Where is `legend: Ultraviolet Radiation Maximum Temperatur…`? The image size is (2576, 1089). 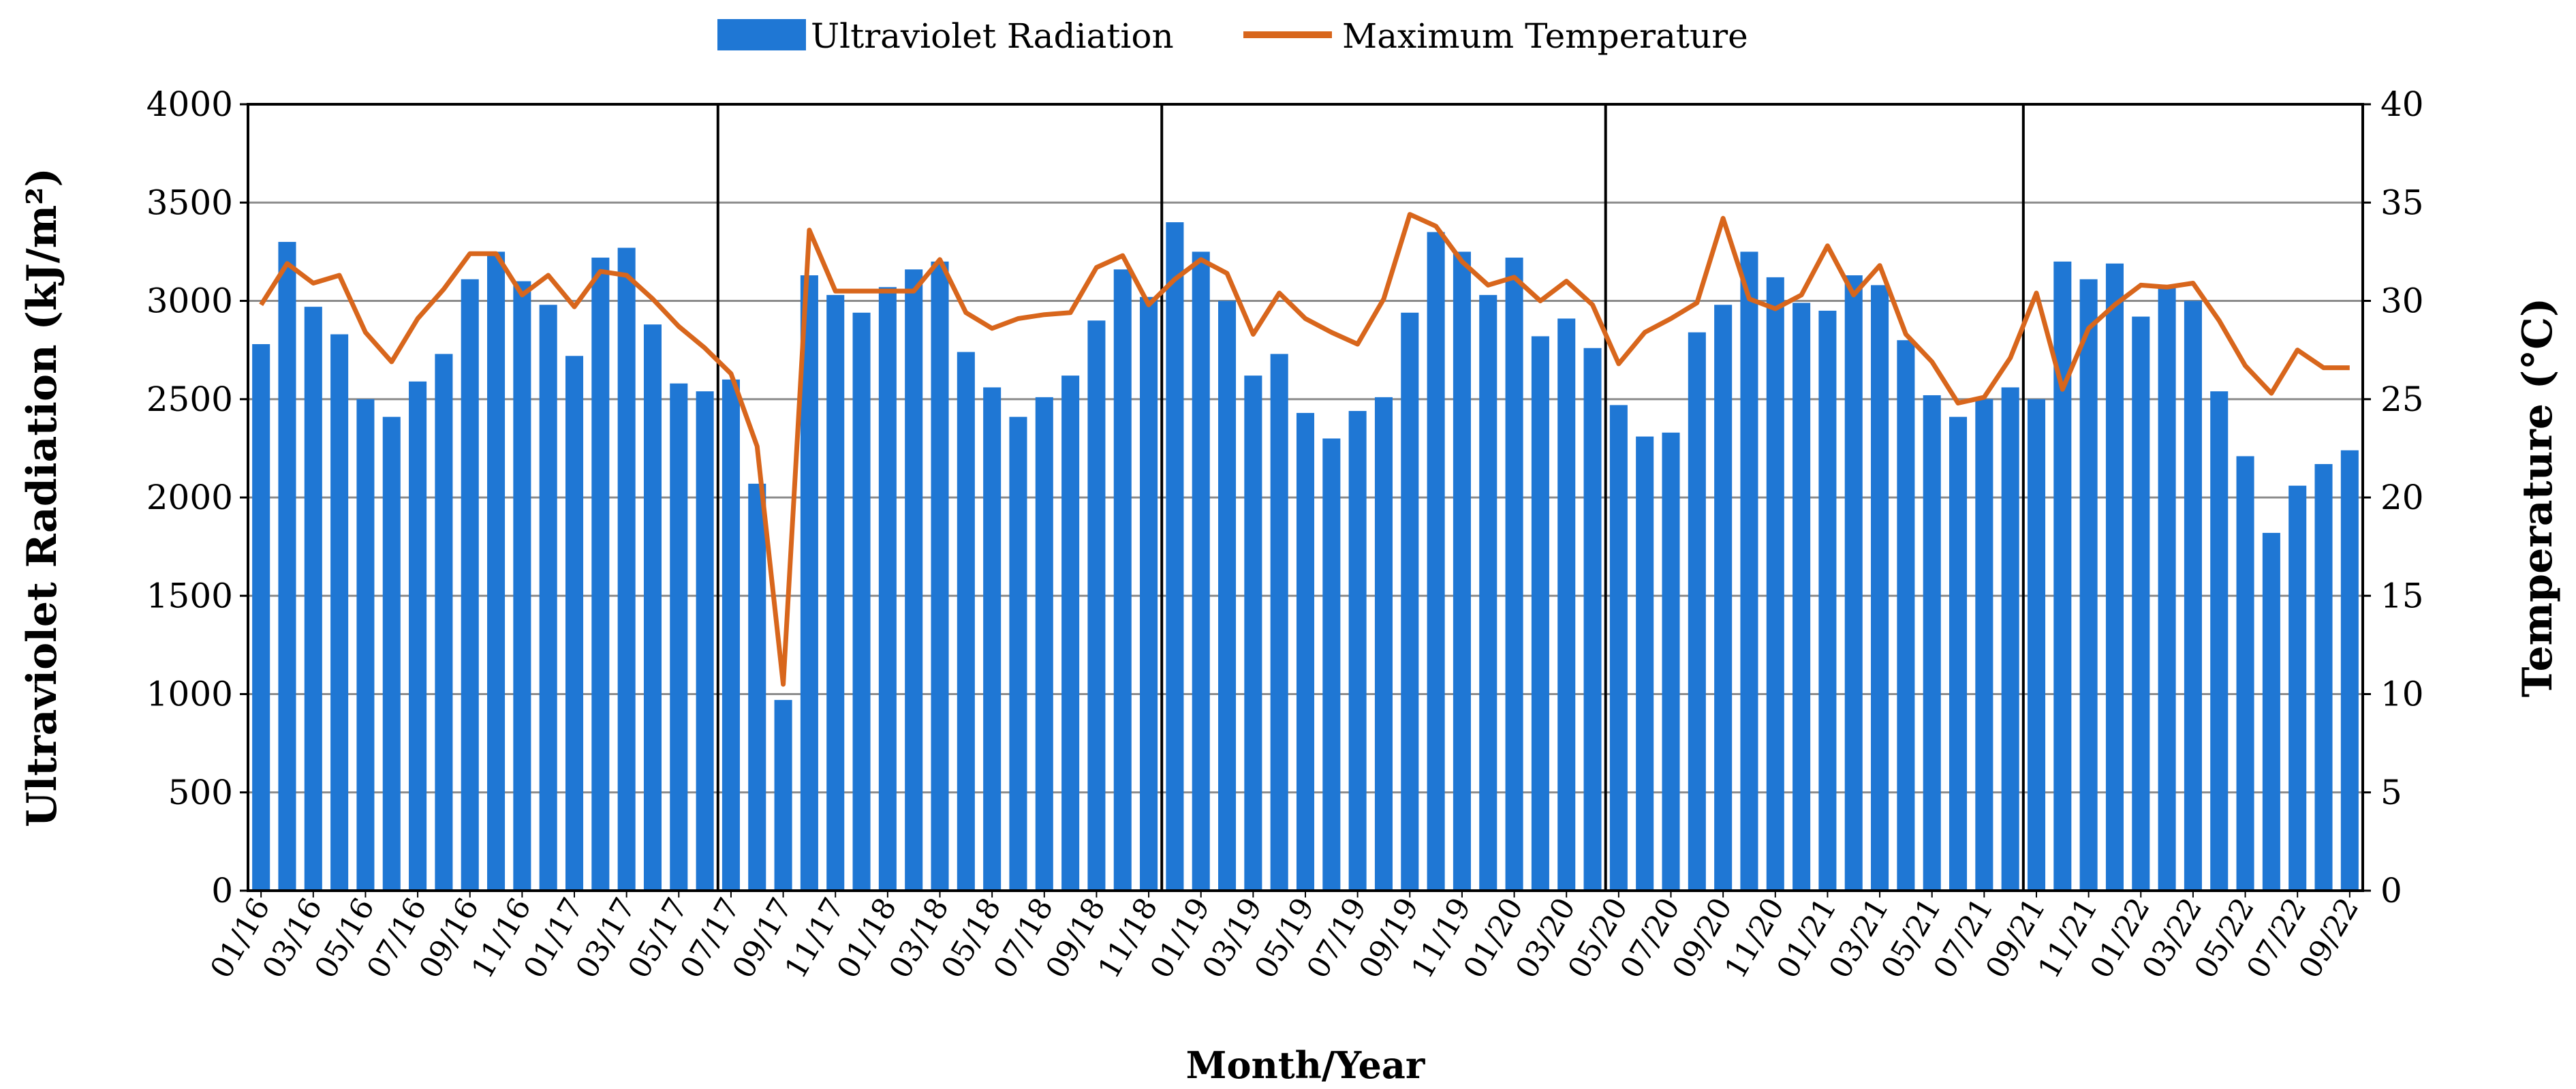
legend: Ultraviolet Radiation Maximum Temperatur… is located at coordinates (1232, 36).